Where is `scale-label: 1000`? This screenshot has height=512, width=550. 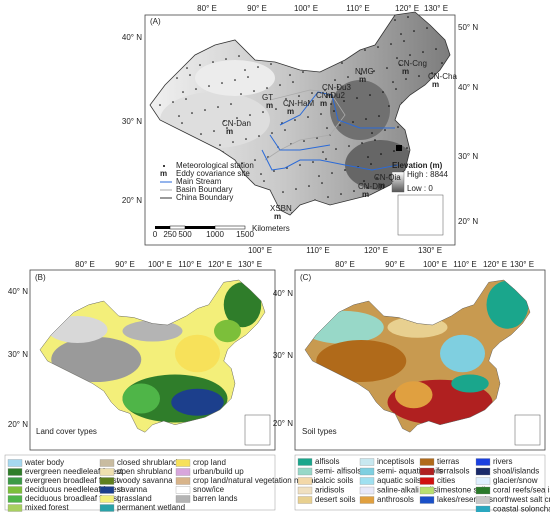 scale-label: 1000 is located at coordinates (215, 234).